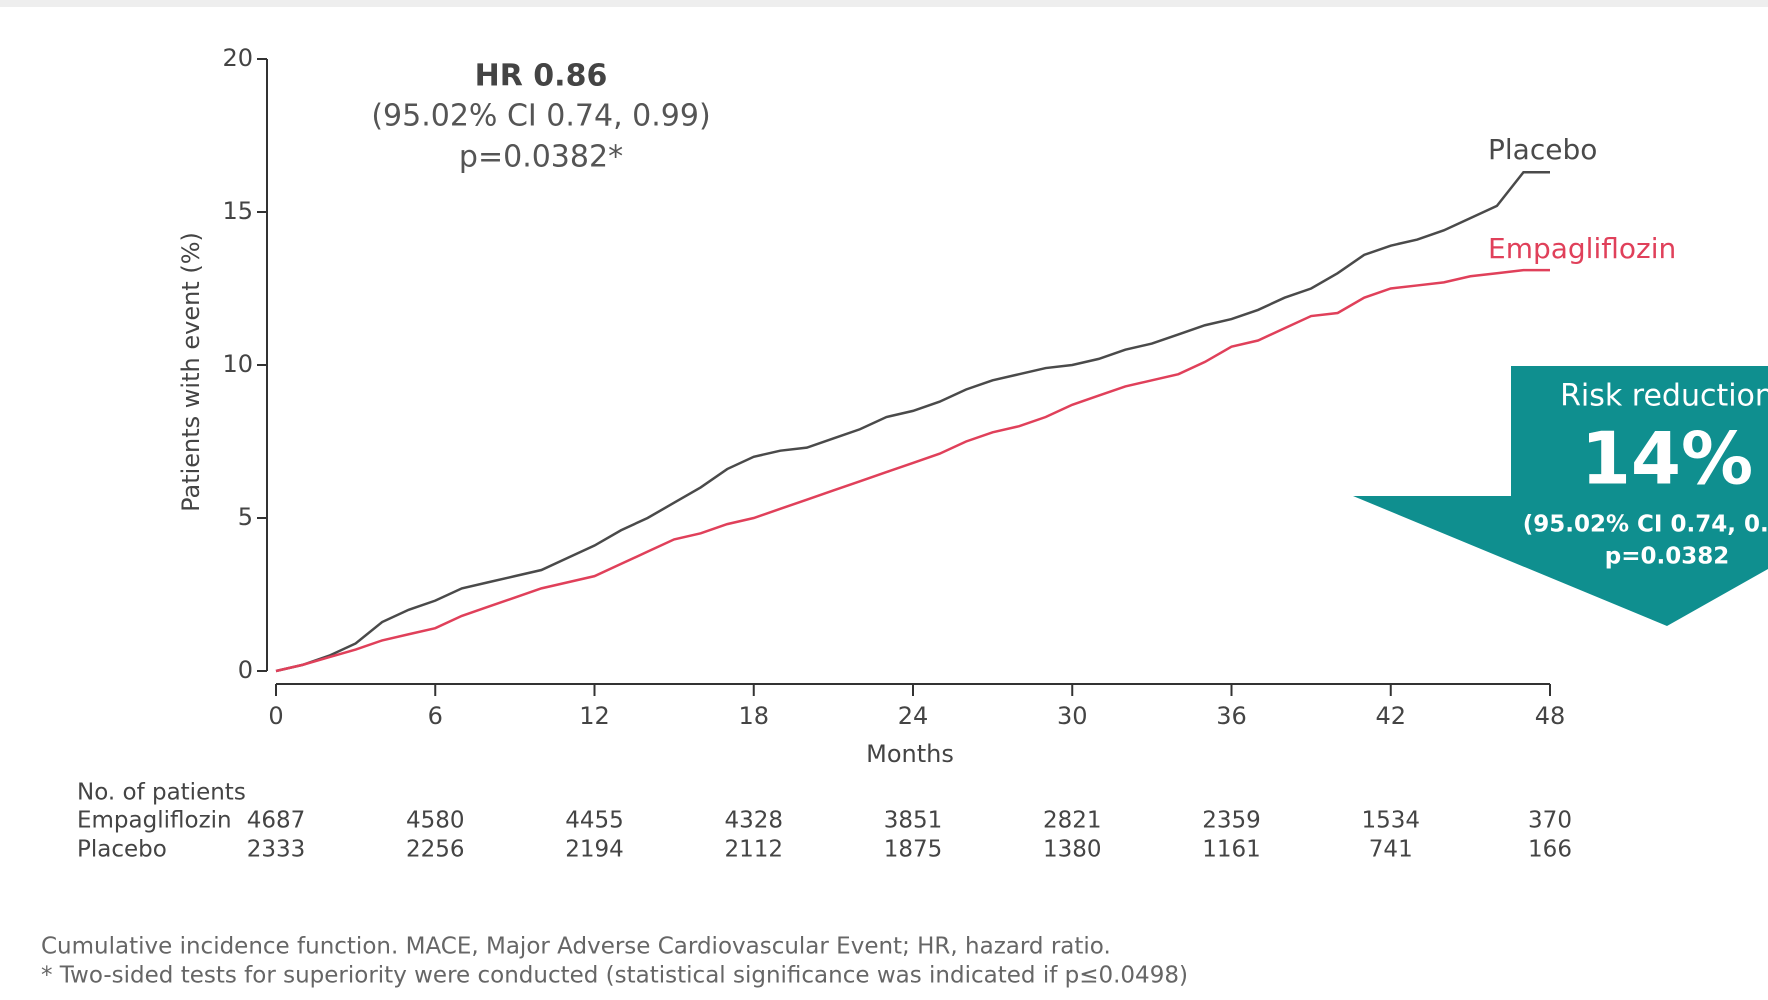 This screenshot has width=1768, height=1000. I want to click on series-label: Placebo, so click(1542, 149).